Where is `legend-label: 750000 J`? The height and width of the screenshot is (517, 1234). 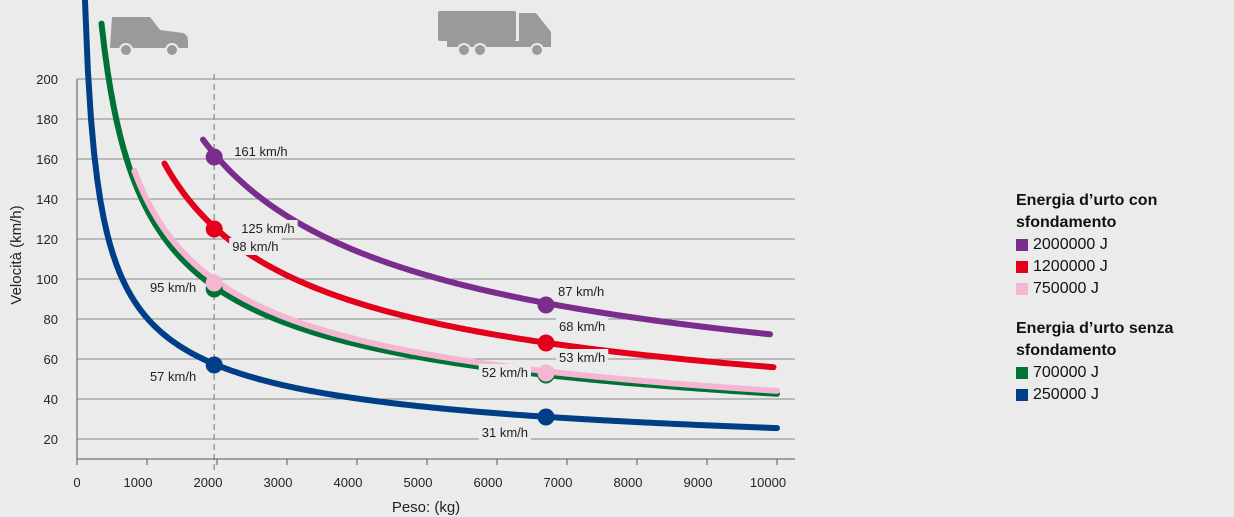 legend-label: 750000 J is located at coordinates (1066, 288).